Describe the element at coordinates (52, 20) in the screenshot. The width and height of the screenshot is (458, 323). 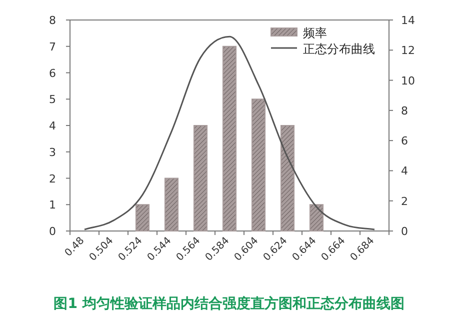
I see `y-tick-label: 8` at that location.